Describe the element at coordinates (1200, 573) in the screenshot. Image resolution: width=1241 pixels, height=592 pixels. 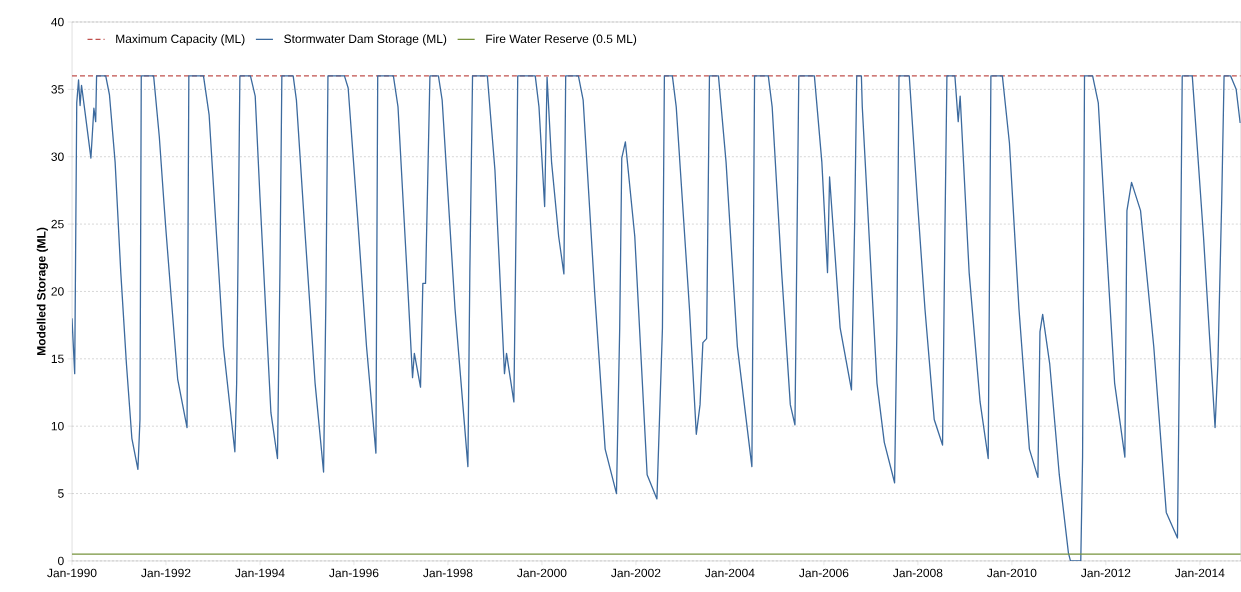
I see `x-tick-label: Jan-2014` at that location.